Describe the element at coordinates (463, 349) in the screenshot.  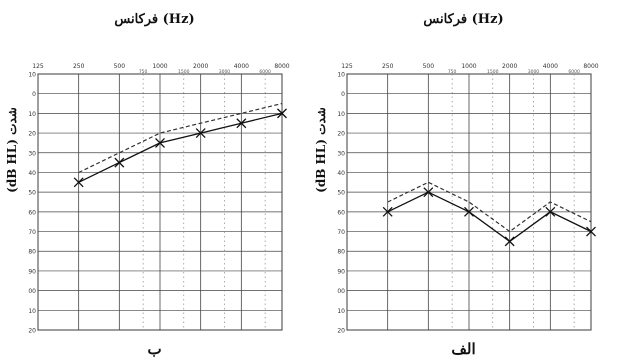
I see `chart-caption: الف` at that location.